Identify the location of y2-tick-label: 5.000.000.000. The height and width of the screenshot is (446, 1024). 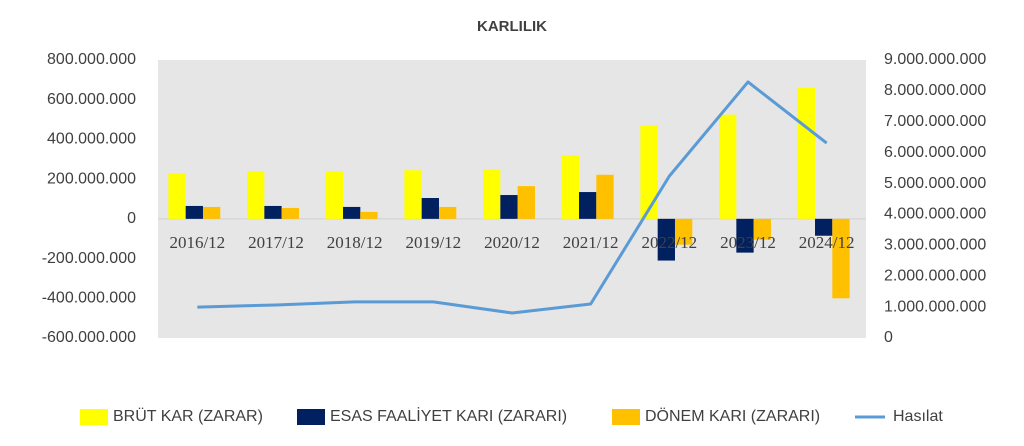
(935, 183).